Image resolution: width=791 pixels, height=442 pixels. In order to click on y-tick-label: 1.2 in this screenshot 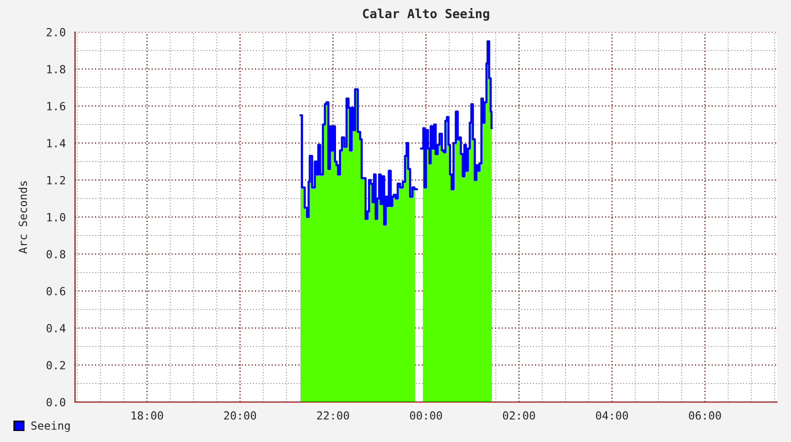, I will do `click(56, 180)`.